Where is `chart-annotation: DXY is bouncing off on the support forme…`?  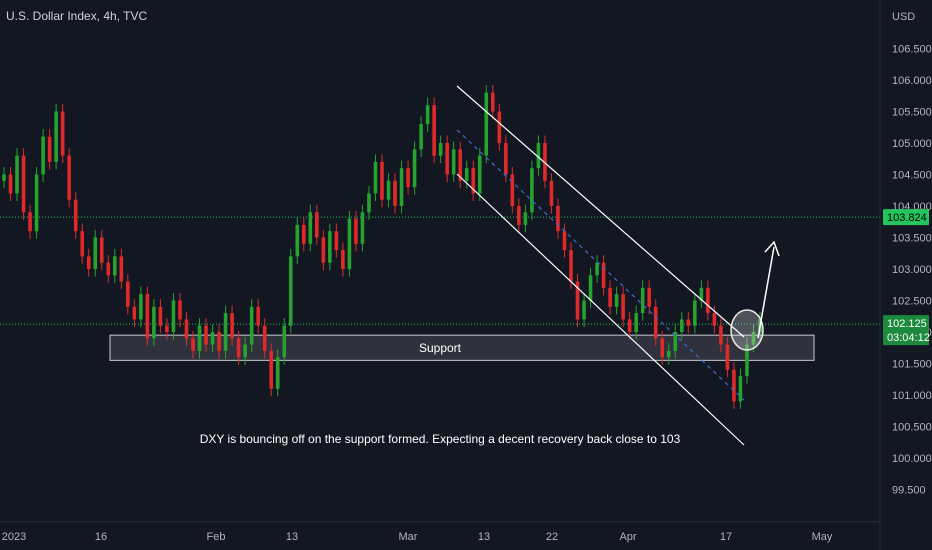 chart-annotation: DXY is bouncing off on the support forme… is located at coordinates (440, 439).